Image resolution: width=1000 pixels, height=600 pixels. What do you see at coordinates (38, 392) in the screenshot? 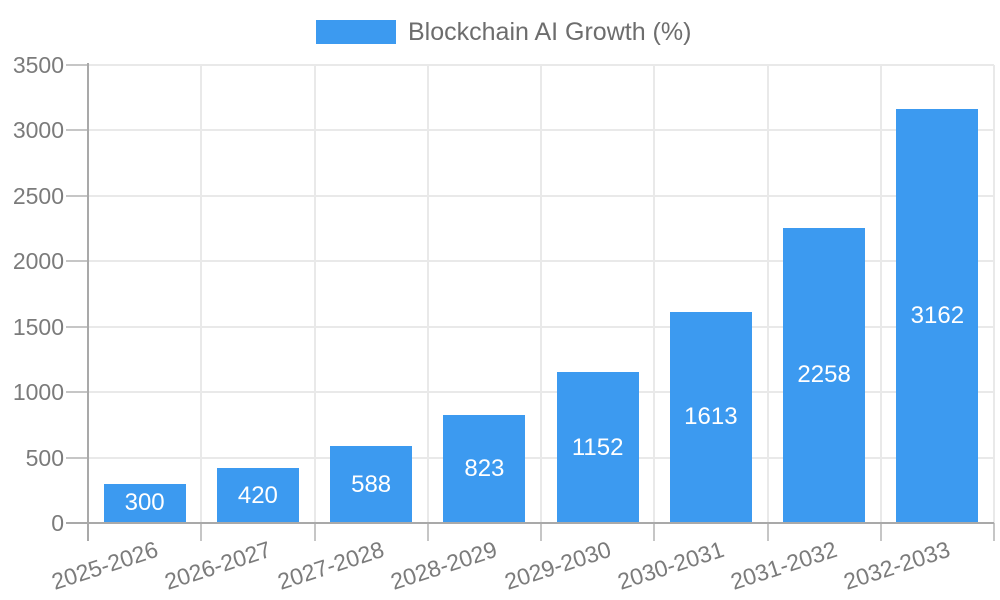
I see `y-tick-label: 1000` at bounding box center [38, 392].